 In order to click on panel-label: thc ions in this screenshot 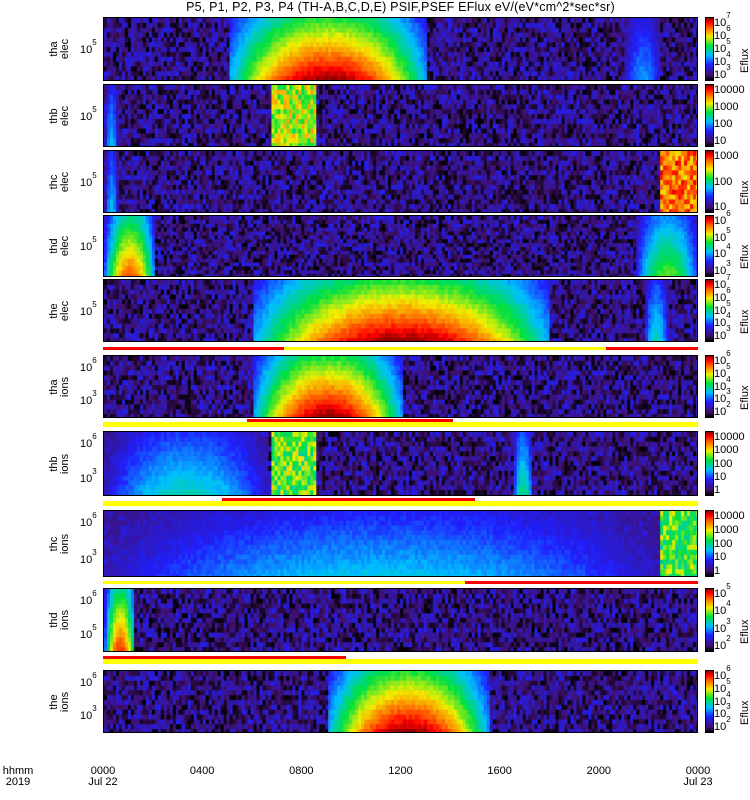, I will do `click(59, 544)`.